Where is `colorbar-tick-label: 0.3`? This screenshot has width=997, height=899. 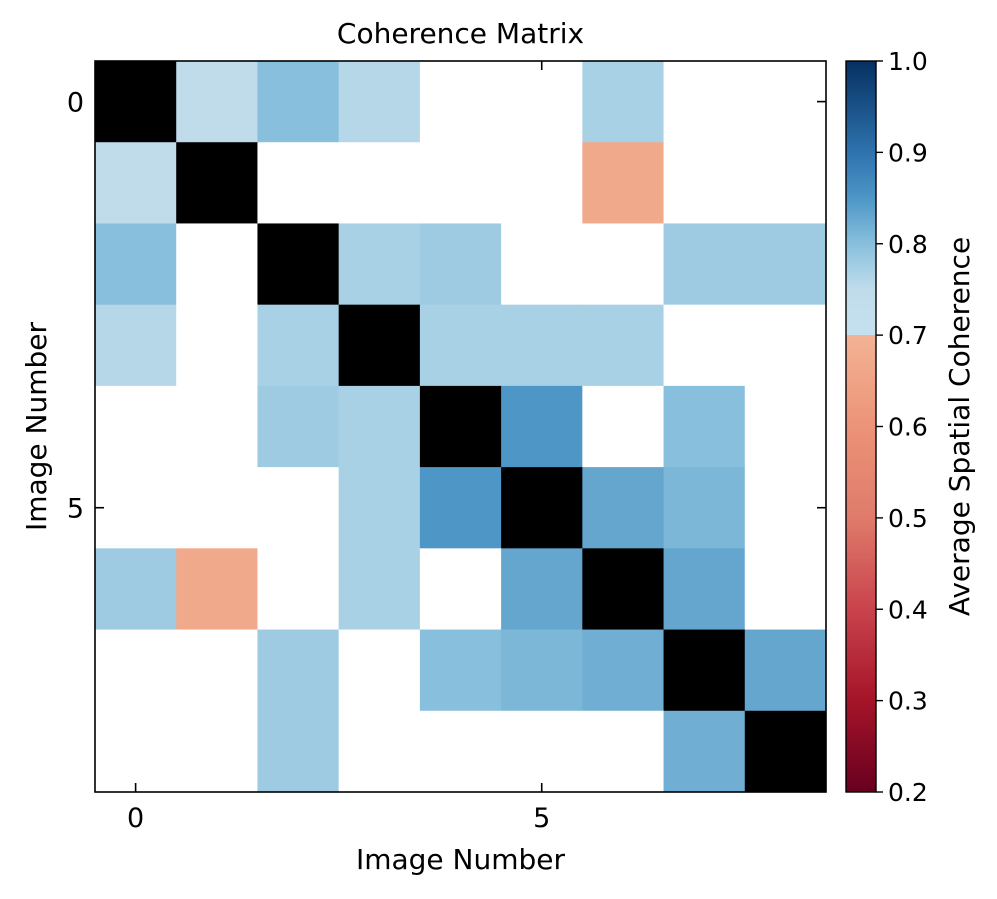
colorbar-tick-label: 0.3 is located at coordinates (908, 701).